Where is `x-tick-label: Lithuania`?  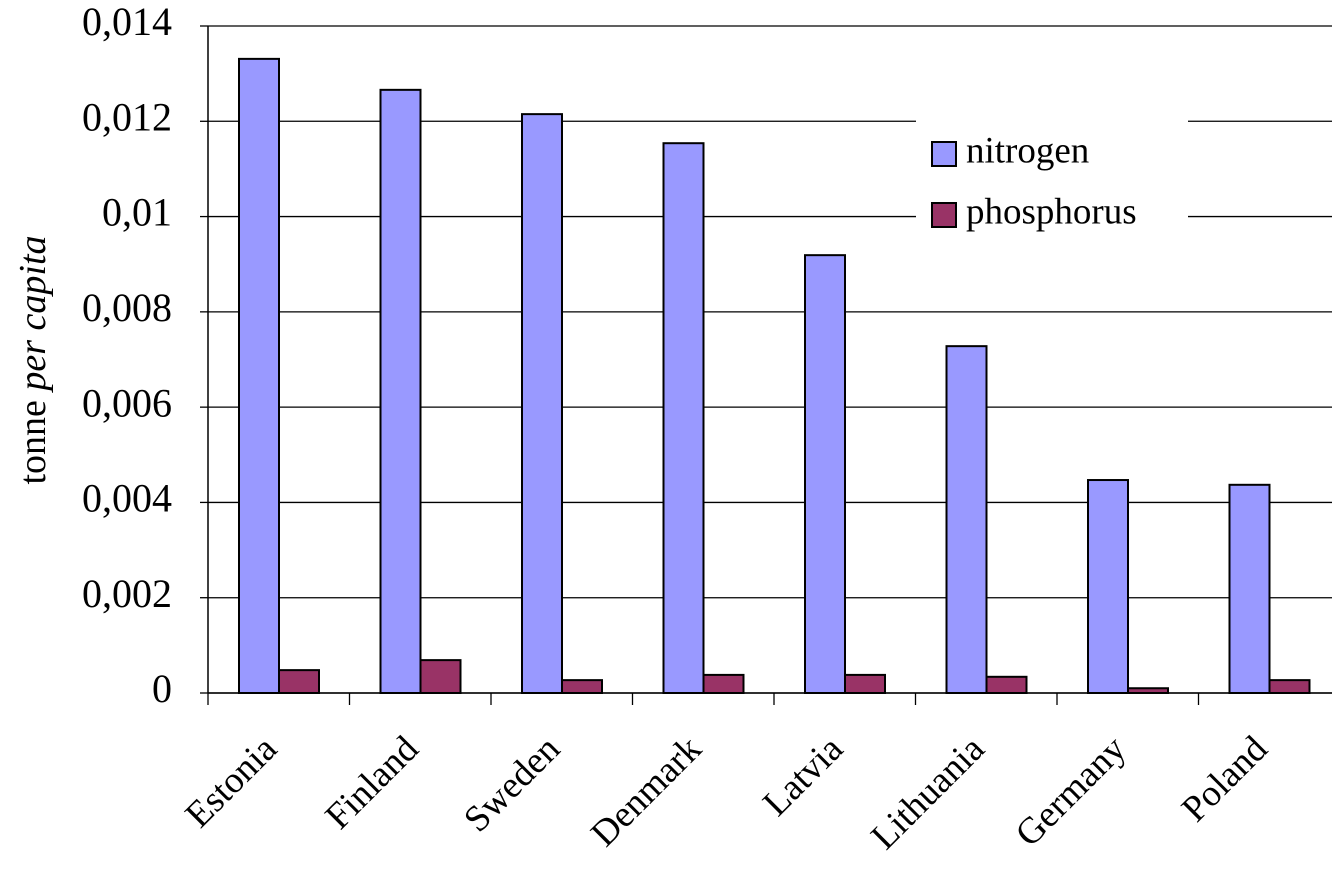 x-tick-label: Lithuania is located at coordinates (927, 792).